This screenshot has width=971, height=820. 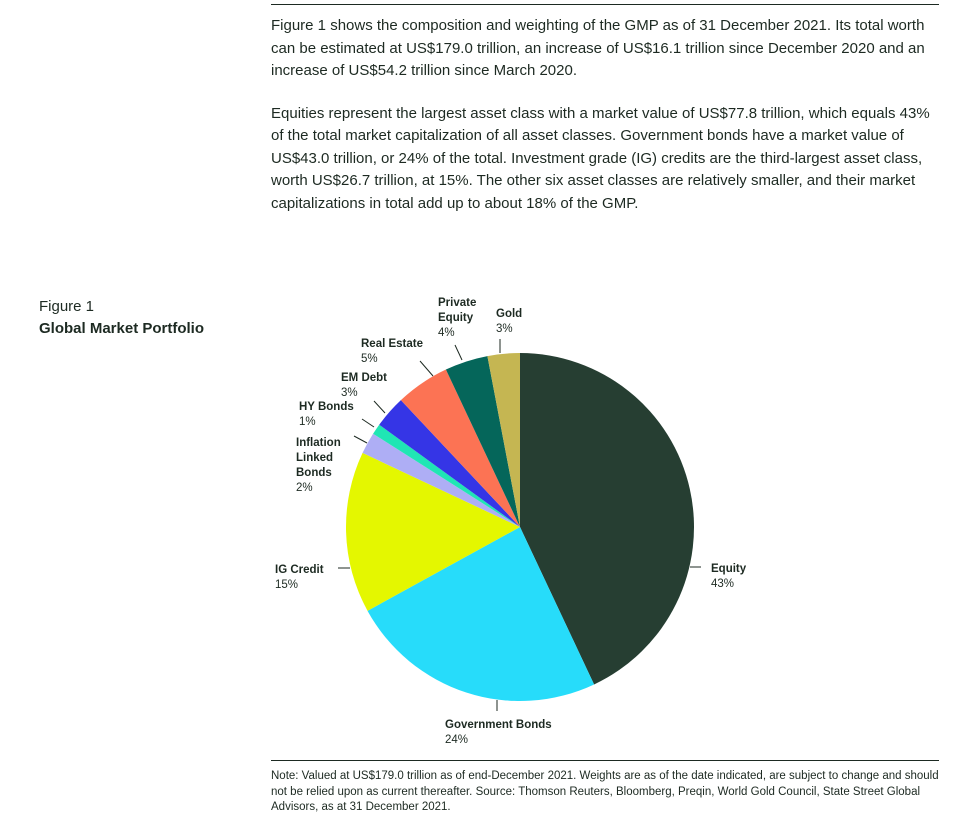 What do you see at coordinates (364, 378) in the screenshot?
I see `slice-label-em-debt: EM Debt` at bounding box center [364, 378].